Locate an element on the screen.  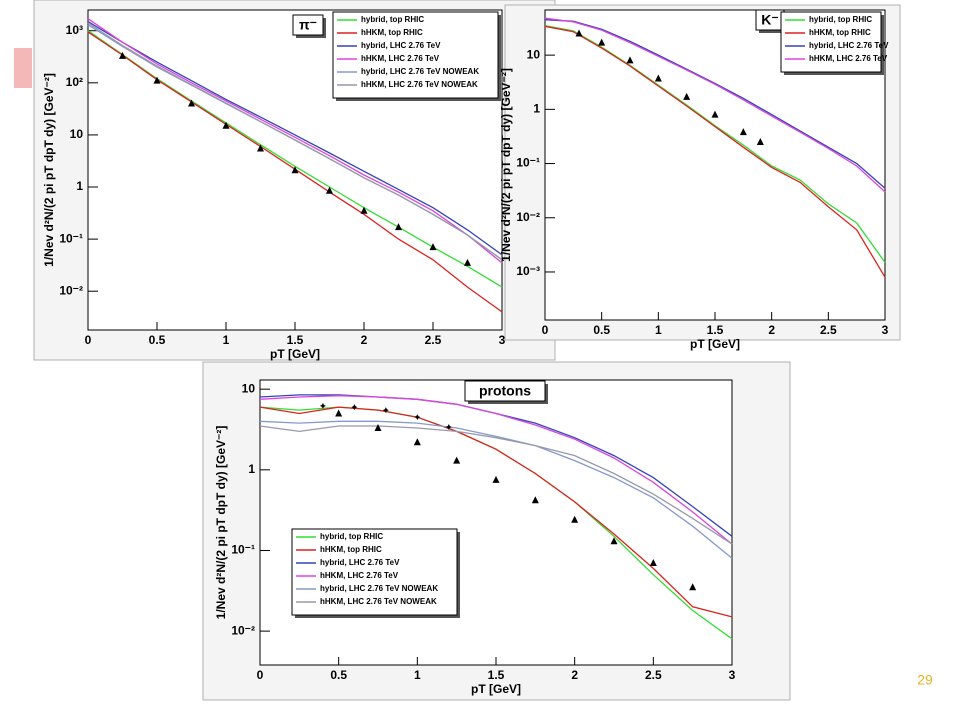
chart-title: protons is located at coordinates (505, 391).